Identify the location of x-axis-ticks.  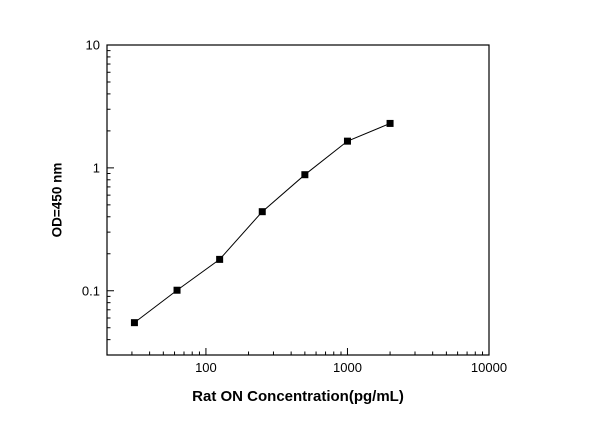
(310, 351).